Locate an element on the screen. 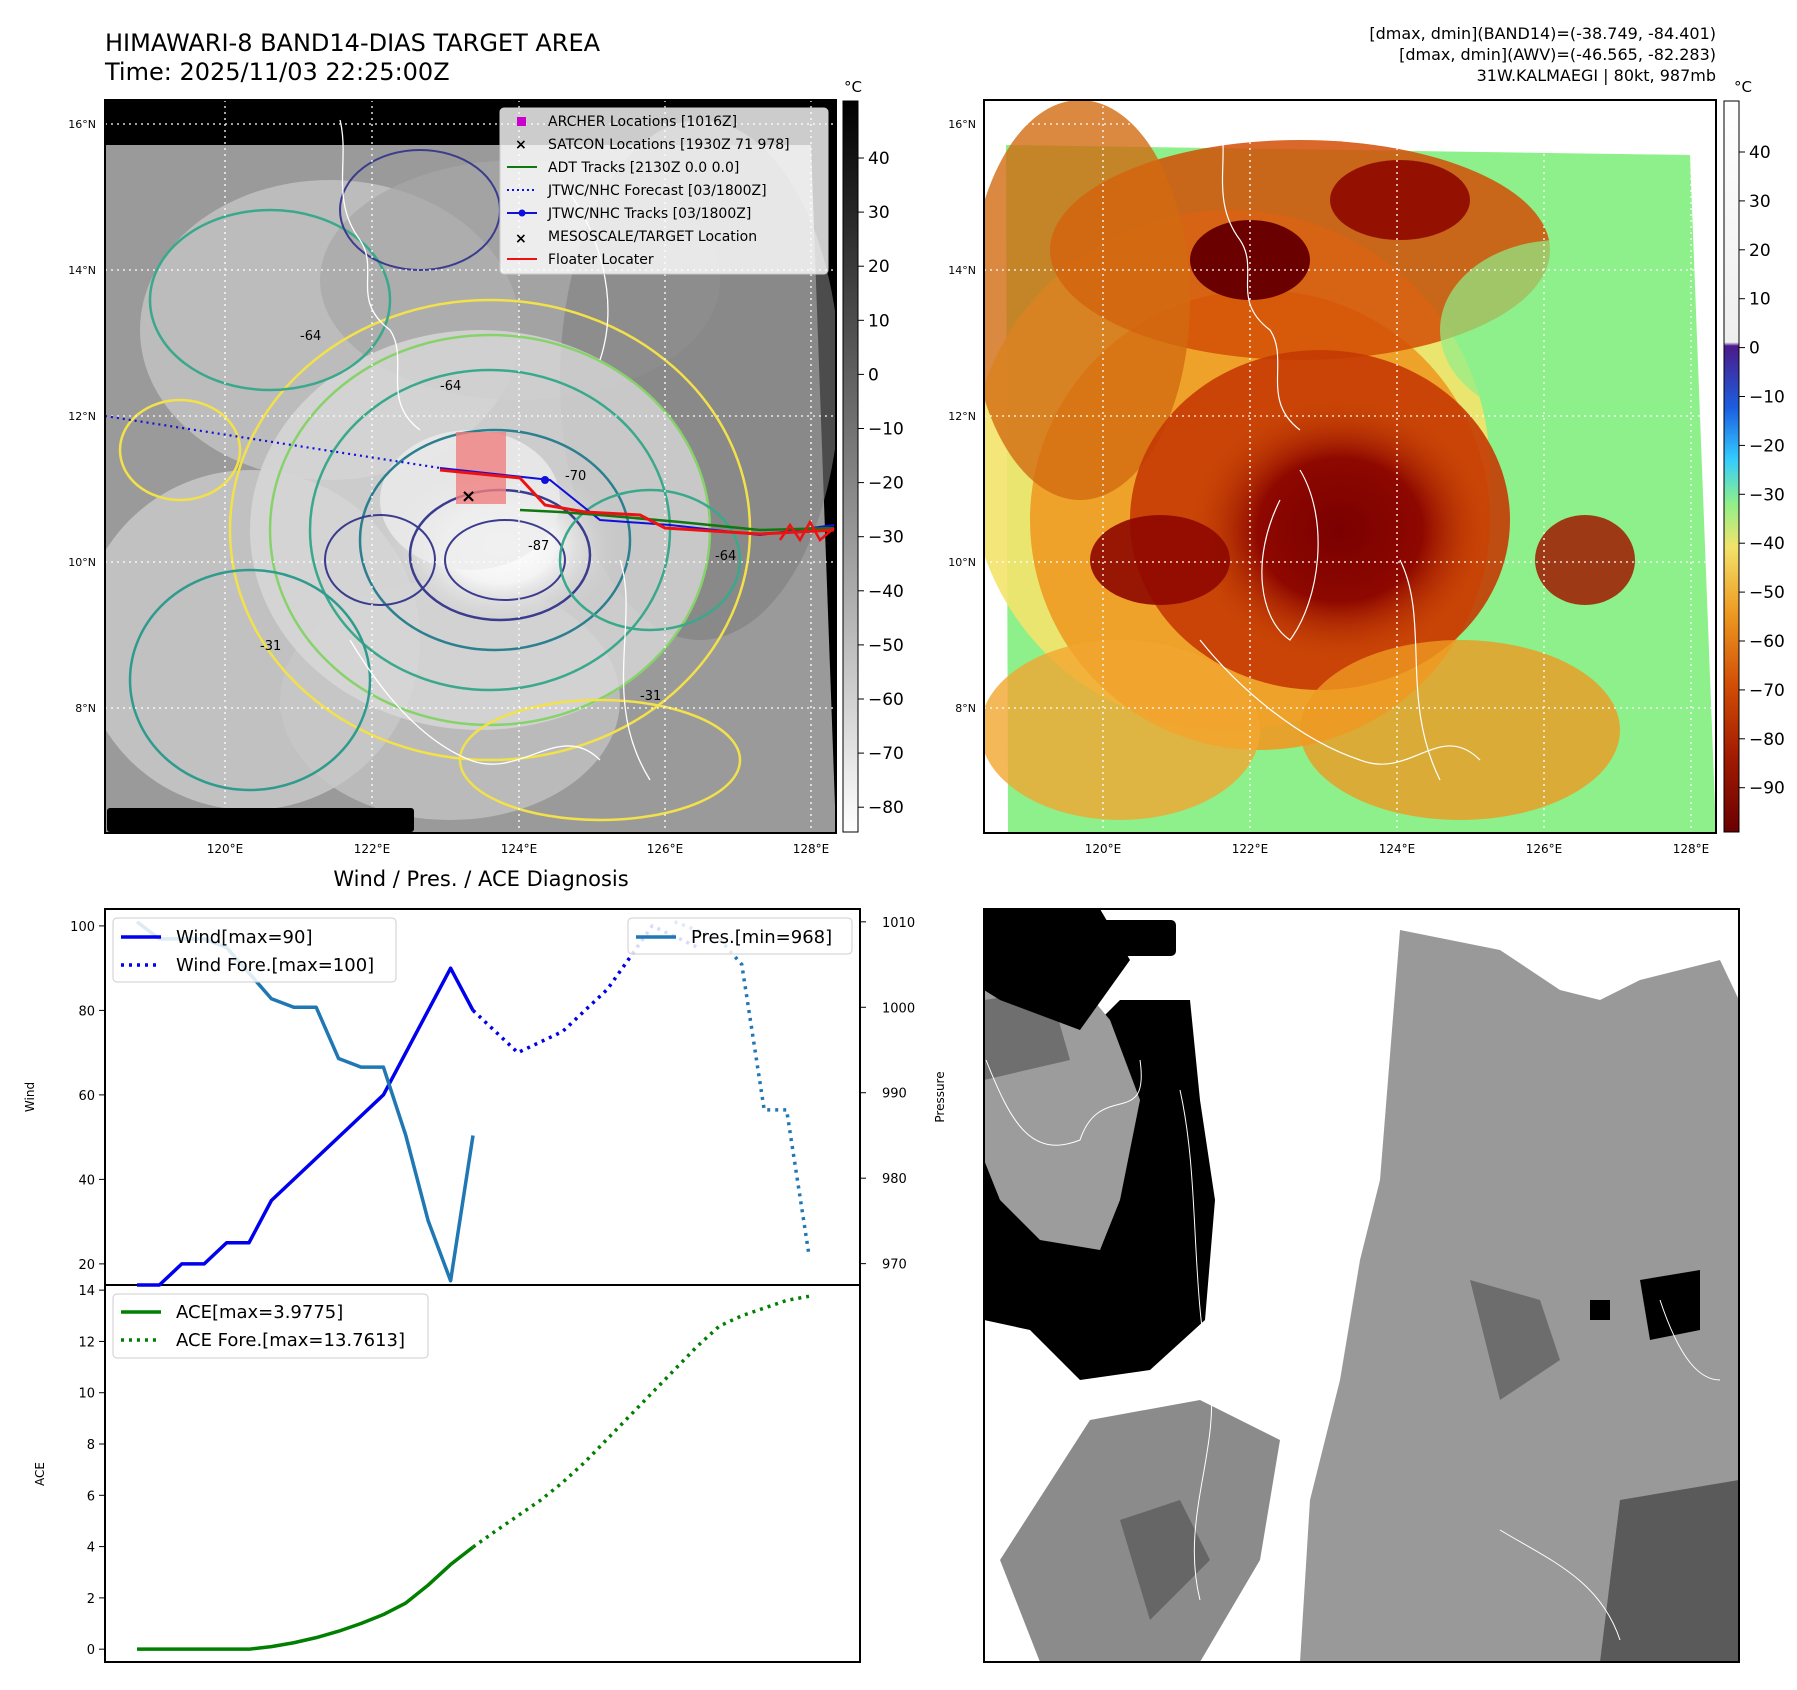 Image resolution: width=1797 pixels, height=1690 pixels. pressure-forecast-series is located at coordinates (742, 1088).